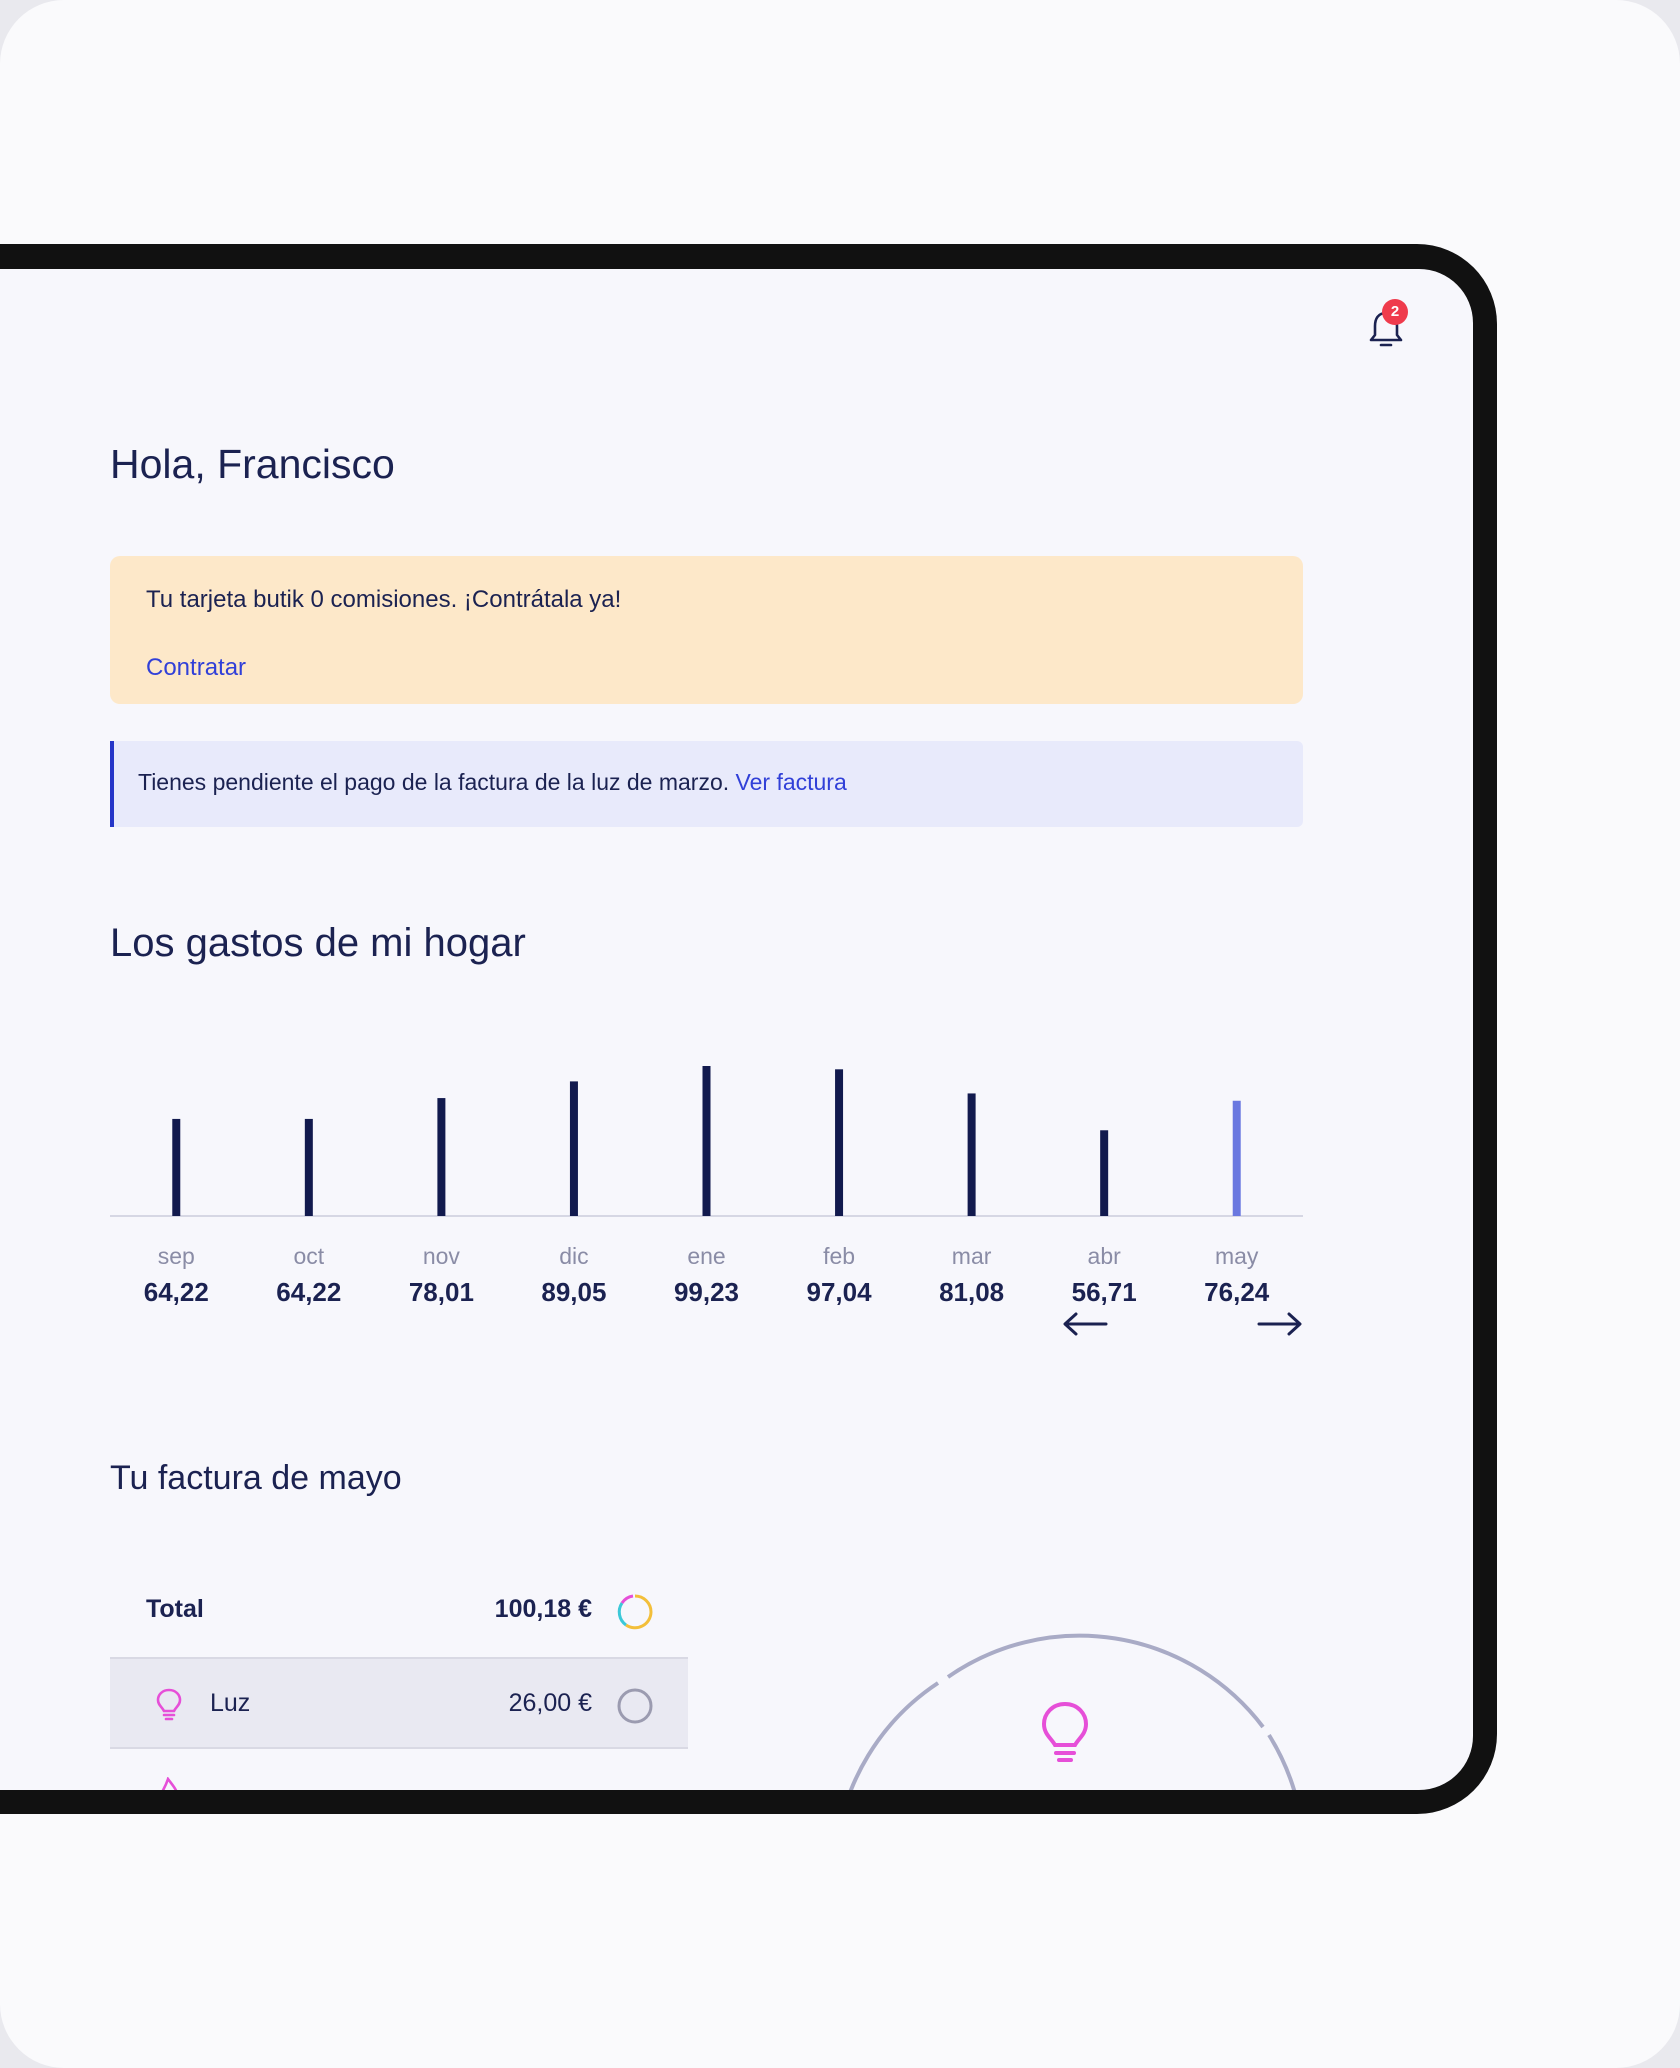 The height and width of the screenshot is (2068, 1680). Describe the element at coordinates (791, 782) in the screenshot. I see `ver-factura-link: Ver factura` at that location.